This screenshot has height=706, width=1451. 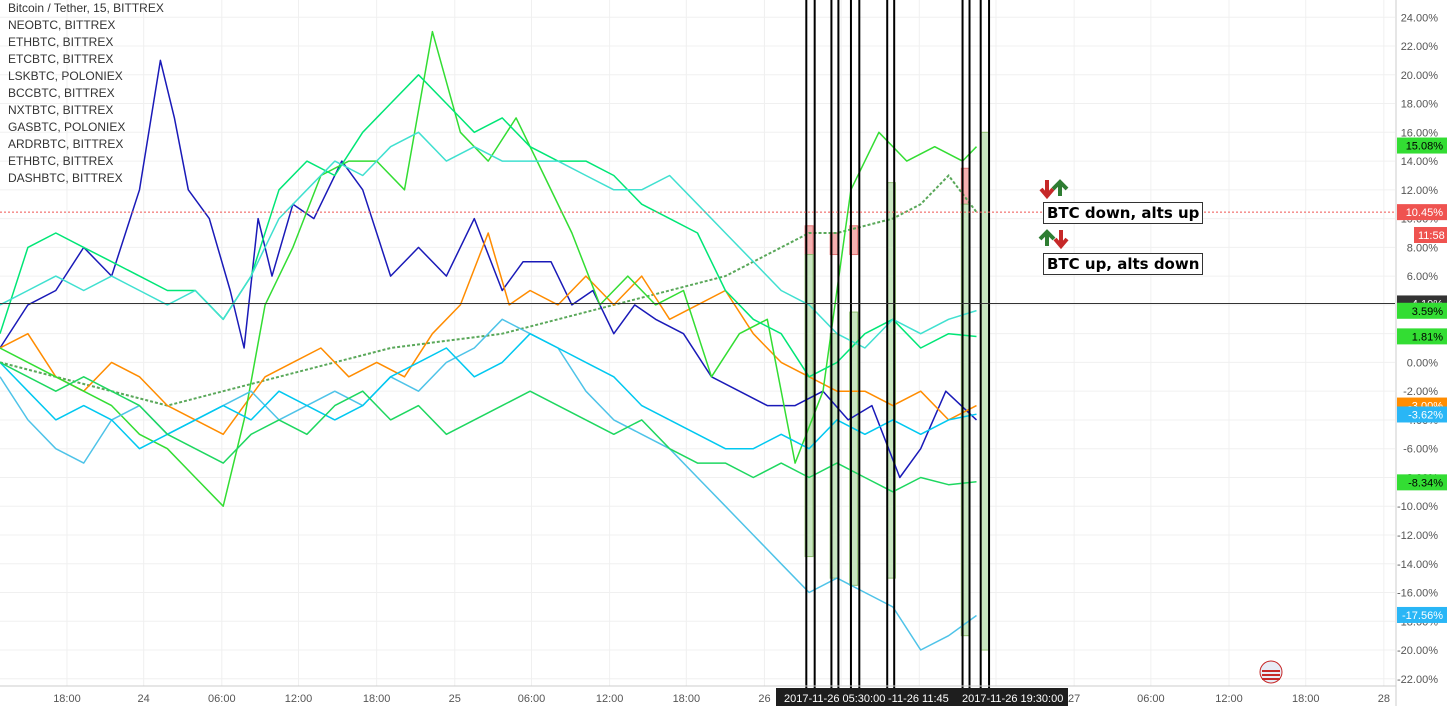 I want to click on y-tick-label: -2.00%, so click(x=1420, y=392).